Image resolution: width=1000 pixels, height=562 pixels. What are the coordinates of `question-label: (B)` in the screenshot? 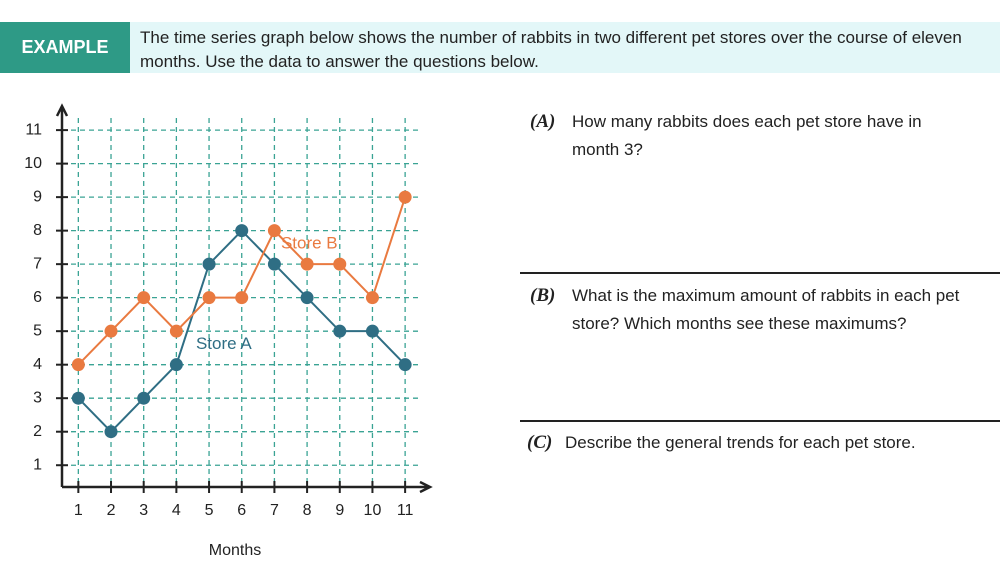 It's located at (543, 295).